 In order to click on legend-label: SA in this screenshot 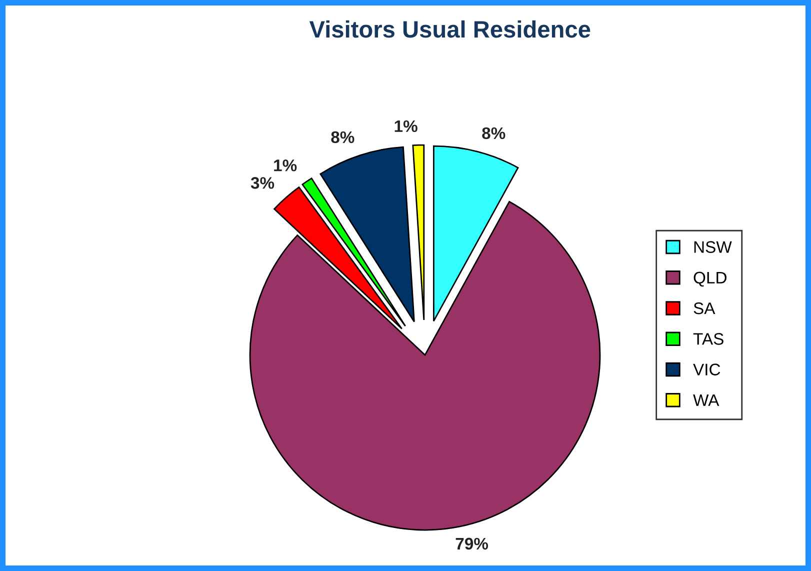, I will do `click(705, 308)`.